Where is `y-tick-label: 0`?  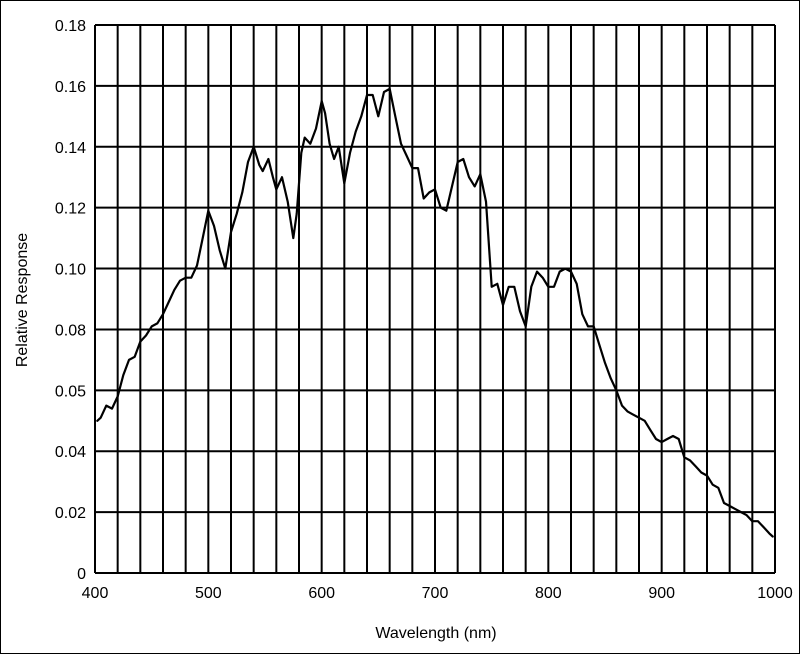
y-tick-label: 0 is located at coordinates (81, 574).